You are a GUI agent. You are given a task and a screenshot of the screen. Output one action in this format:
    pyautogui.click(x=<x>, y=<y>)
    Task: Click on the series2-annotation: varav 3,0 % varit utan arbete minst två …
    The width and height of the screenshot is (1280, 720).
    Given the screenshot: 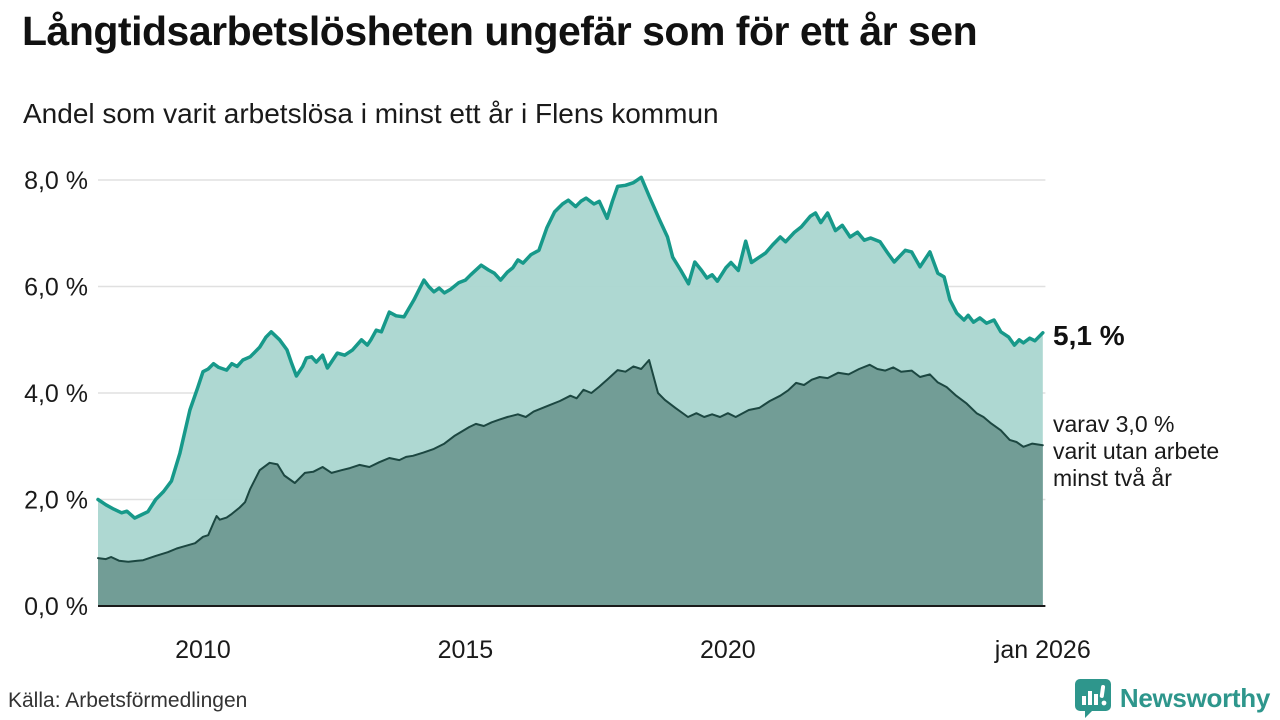 What is the action you would take?
    pyautogui.click(x=1136, y=451)
    